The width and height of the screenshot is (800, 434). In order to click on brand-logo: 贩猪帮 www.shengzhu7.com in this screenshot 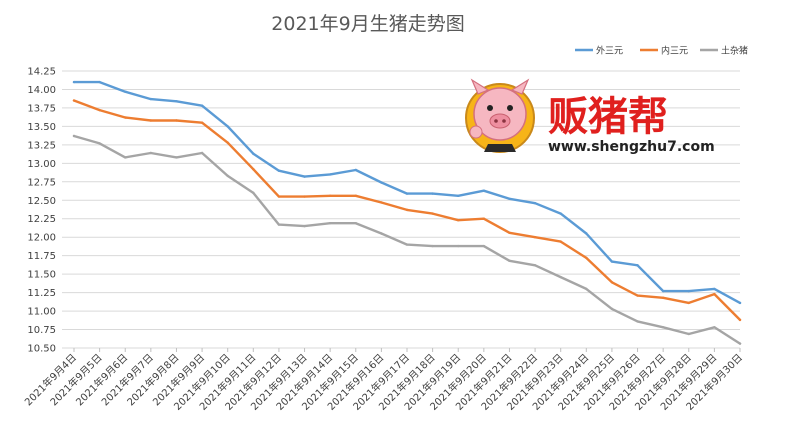, I will do `click(590, 116)`.